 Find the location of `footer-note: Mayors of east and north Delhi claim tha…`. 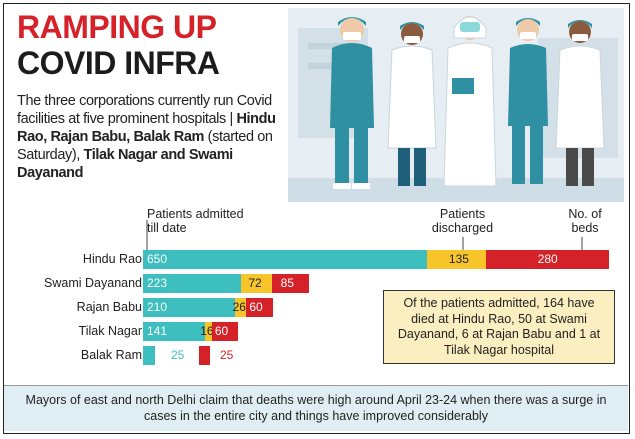

footer-note: Mayors of east and north Delhi claim tha… is located at coordinates (316, 408).